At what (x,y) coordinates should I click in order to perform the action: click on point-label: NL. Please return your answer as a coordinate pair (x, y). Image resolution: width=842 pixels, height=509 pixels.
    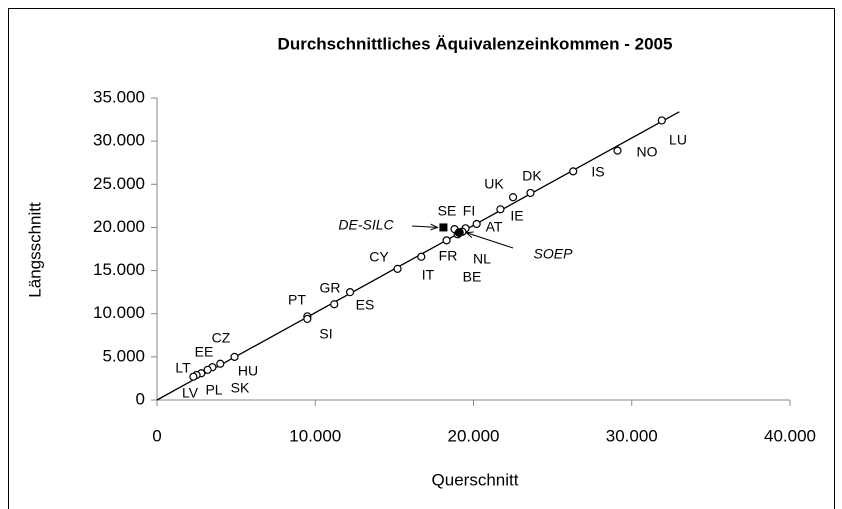
    Looking at the image, I should click on (482, 259).